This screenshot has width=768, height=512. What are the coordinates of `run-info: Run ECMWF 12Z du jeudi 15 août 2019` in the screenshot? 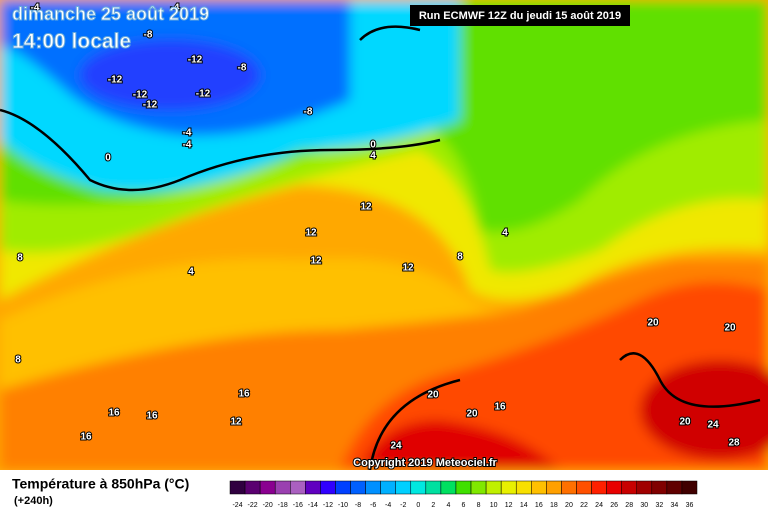 It's located at (520, 16).